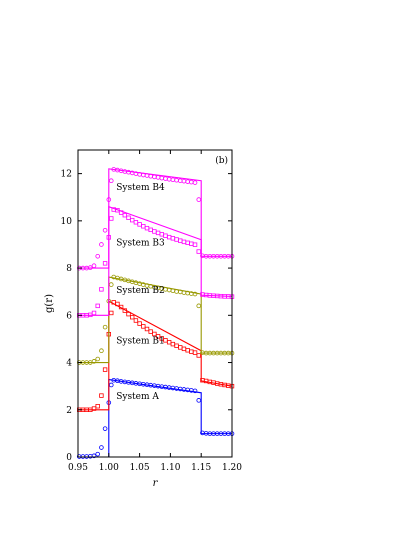 The width and height of the screenshot is (415, 537). I want to click on panel-label: (b), so click(221, 160).